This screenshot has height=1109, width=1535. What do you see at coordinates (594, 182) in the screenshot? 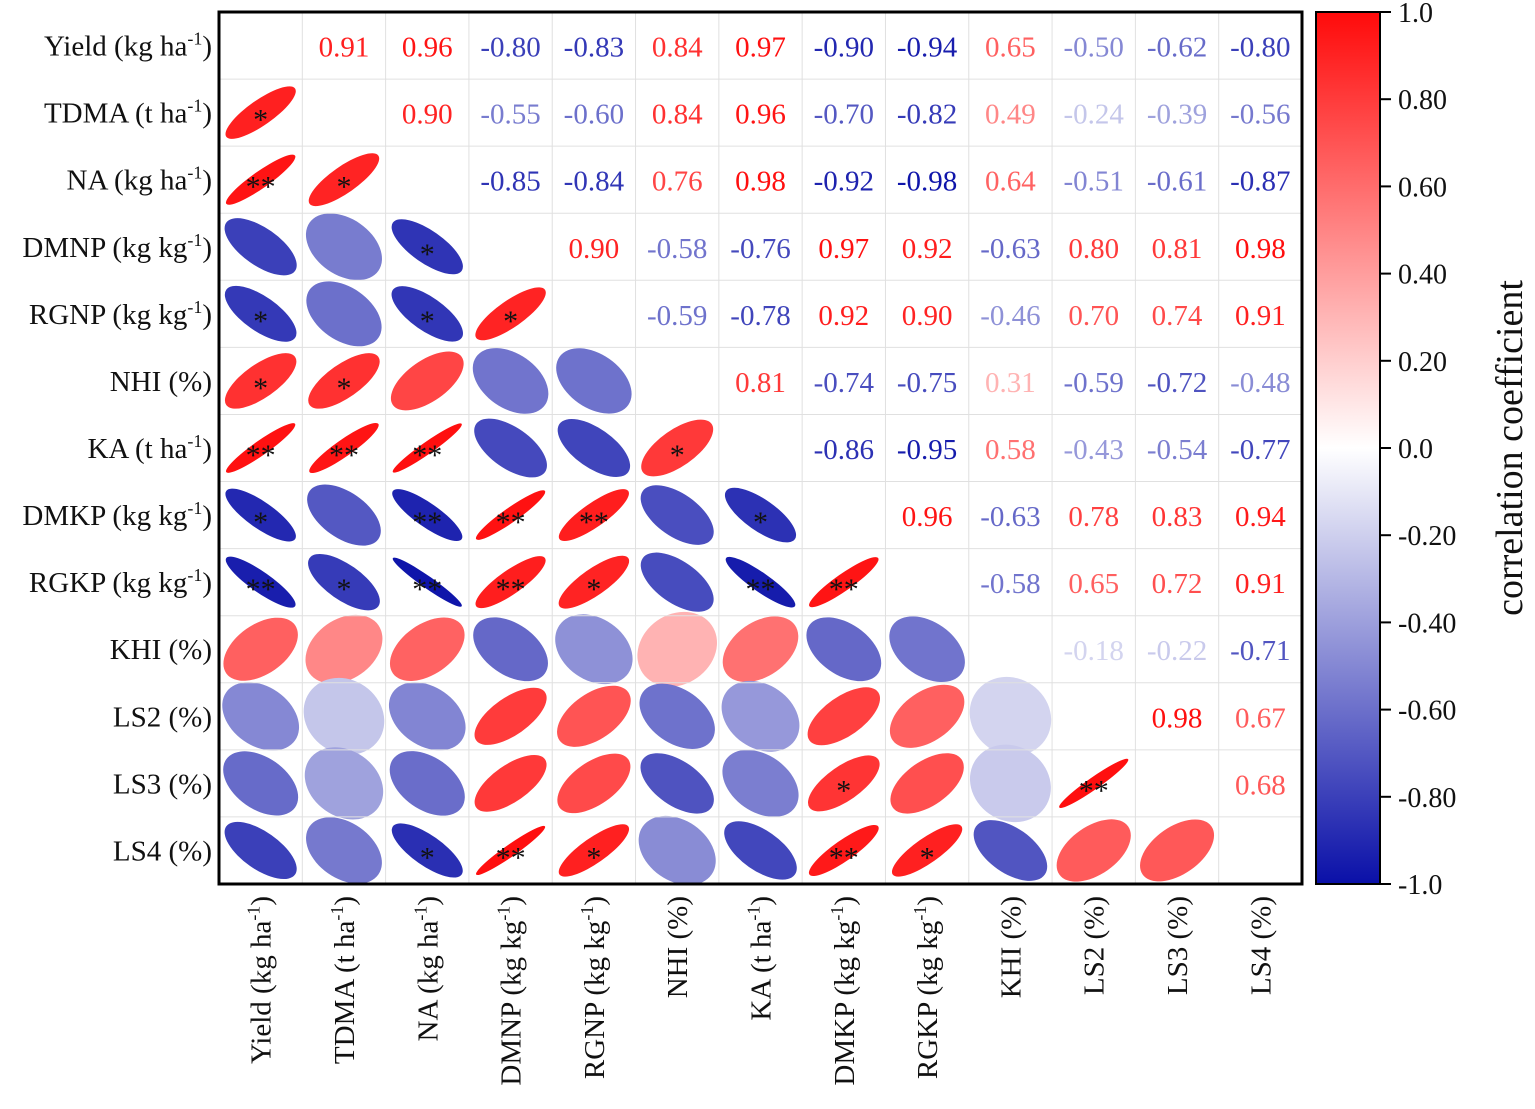
I see `coefficient-label: -0.84` at bounding box center [594, 182].